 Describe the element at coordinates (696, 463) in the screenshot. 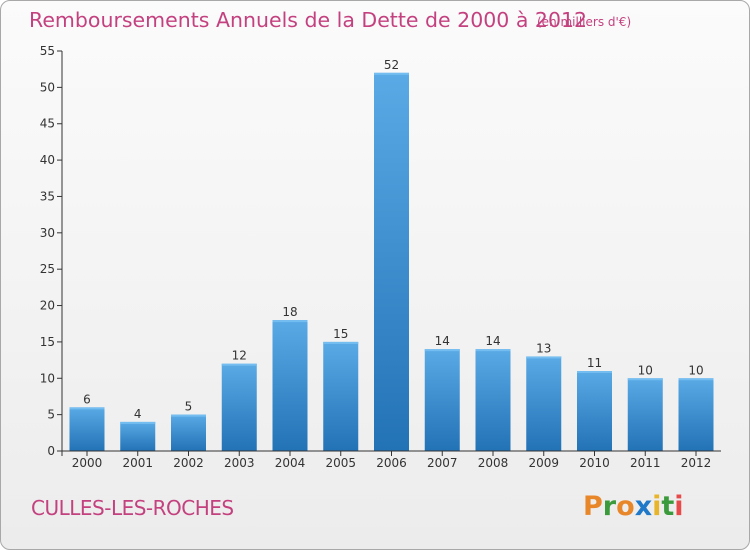

I see `x-tick-label: 2012` at that location.